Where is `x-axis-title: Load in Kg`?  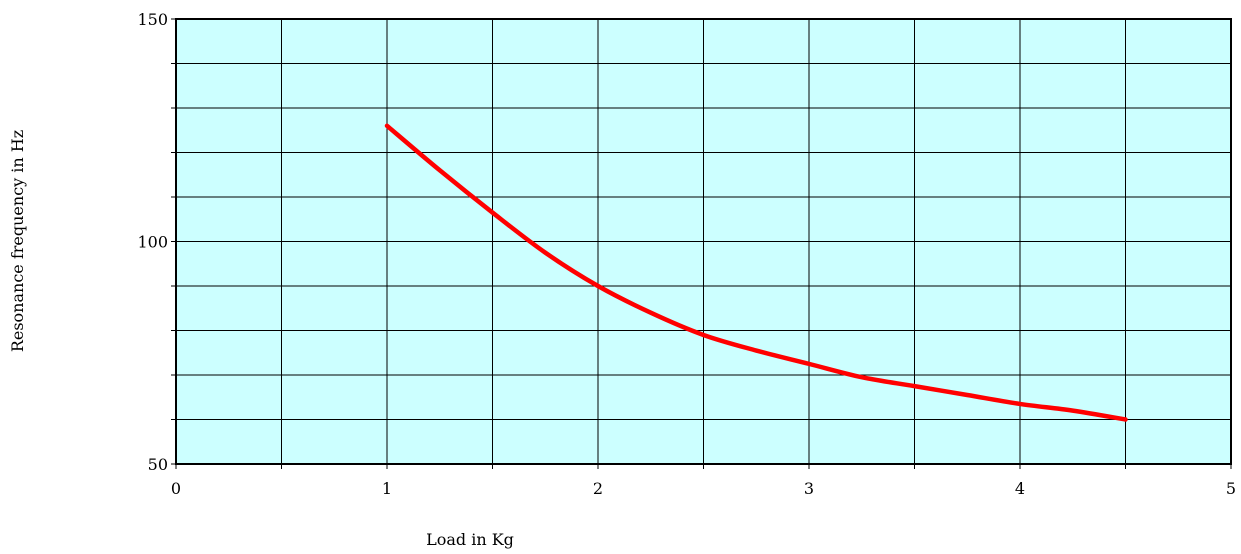
x-axis-title: Load in Kg is located at coordinates (470, 539).